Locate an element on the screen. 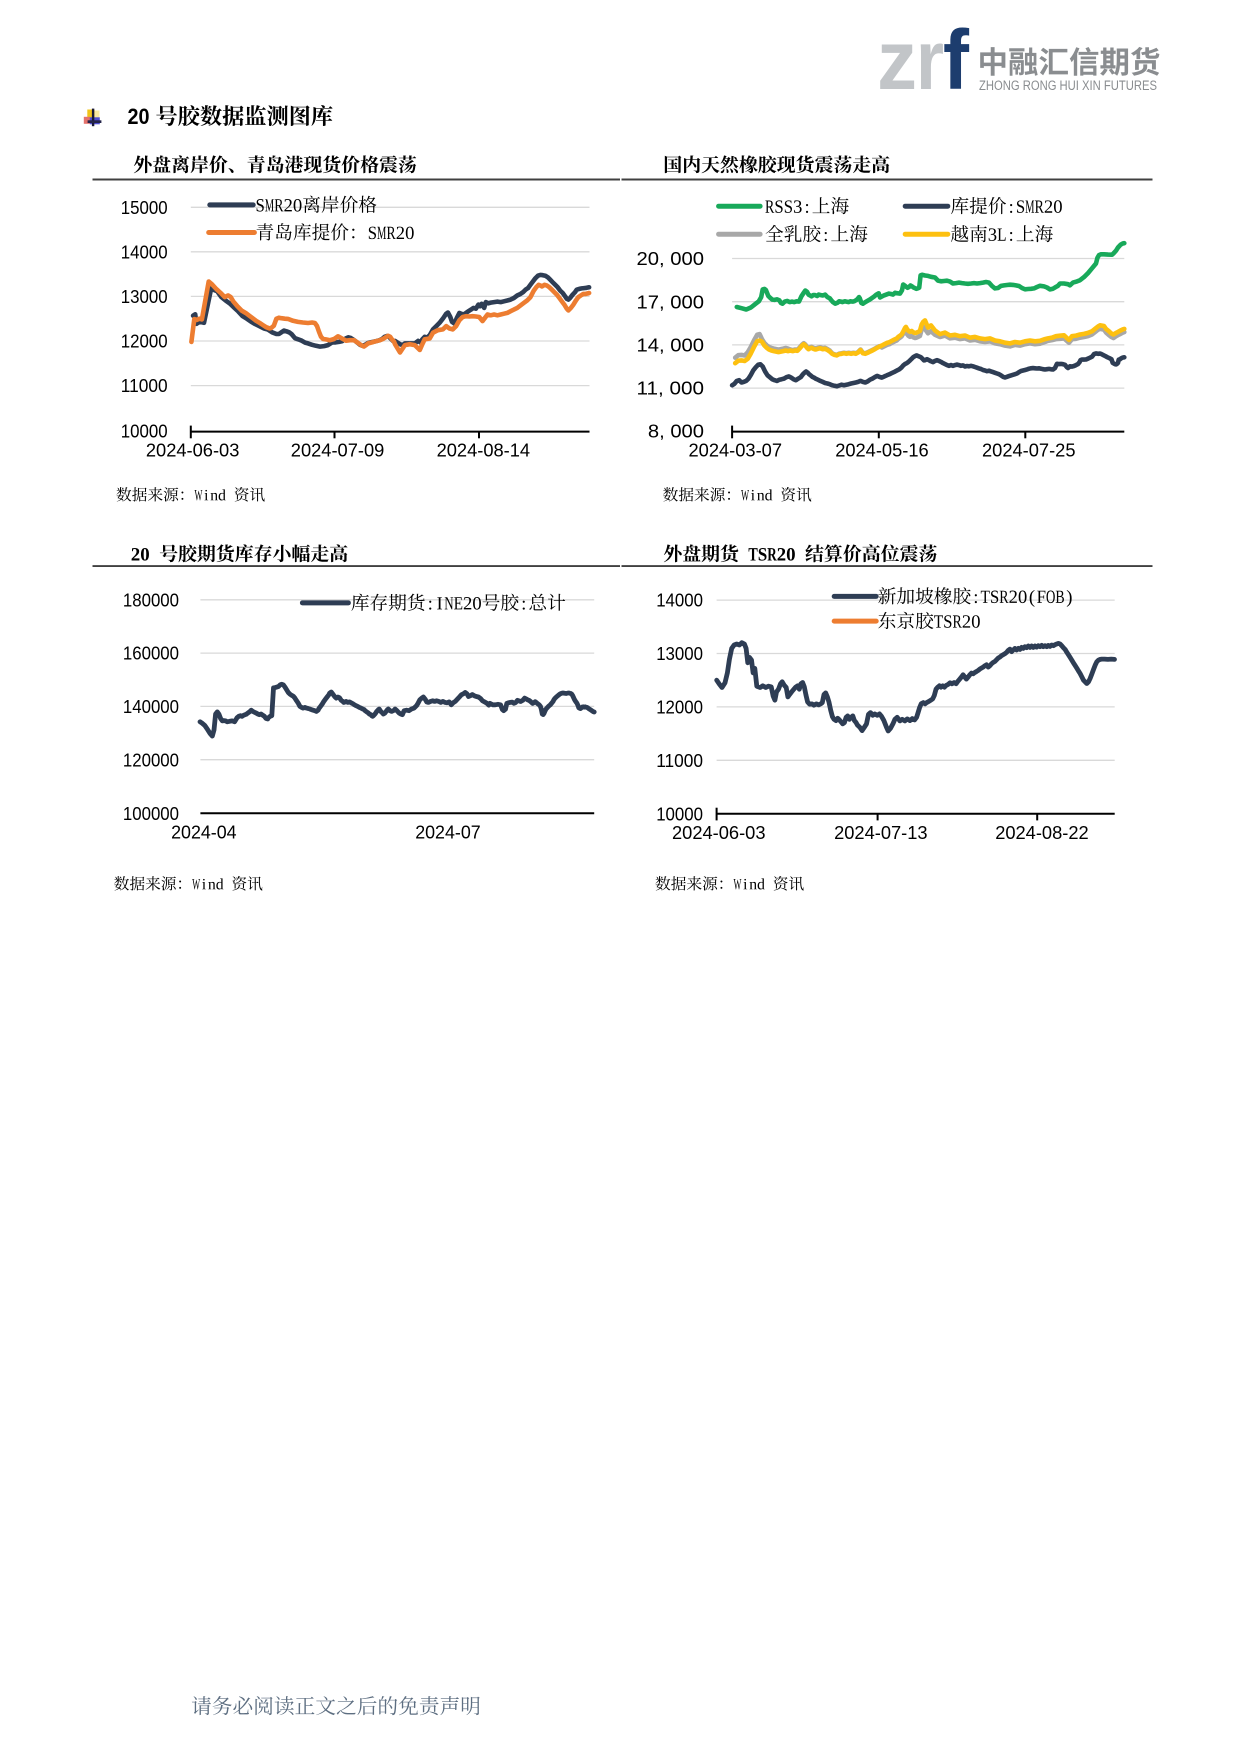 The image size is (1241, 1760). svg-text: 140000 is located at coordinates (151, 706).